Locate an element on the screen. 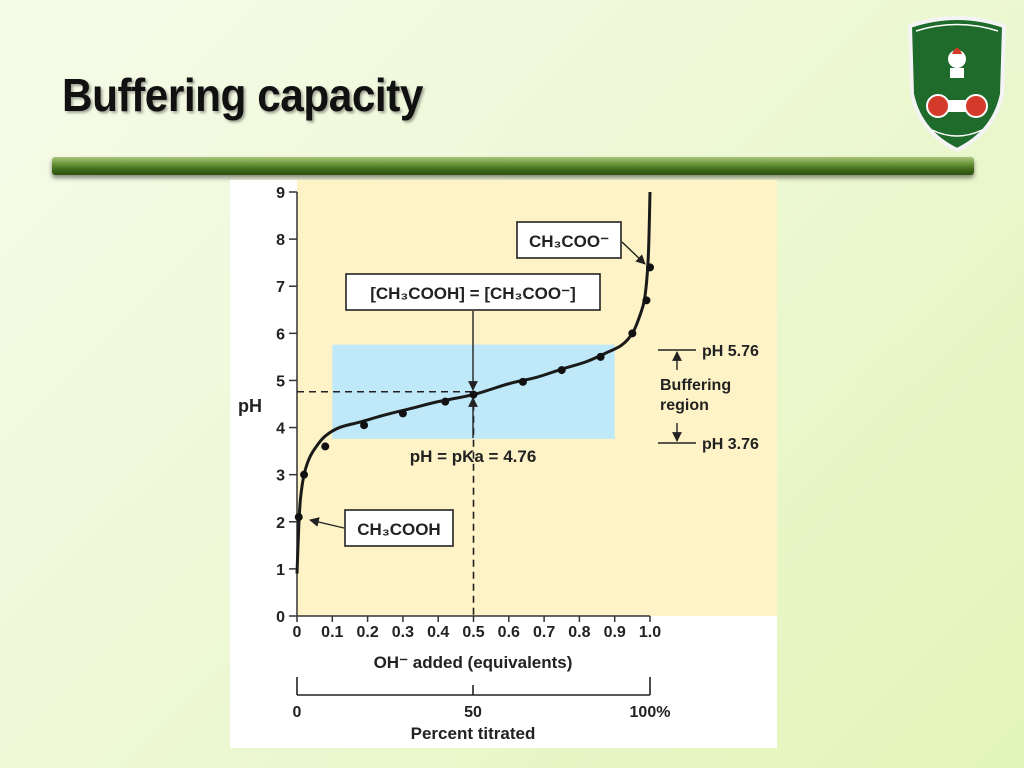  acid-label: CH₃COOH is located at coordinates (398, 529).